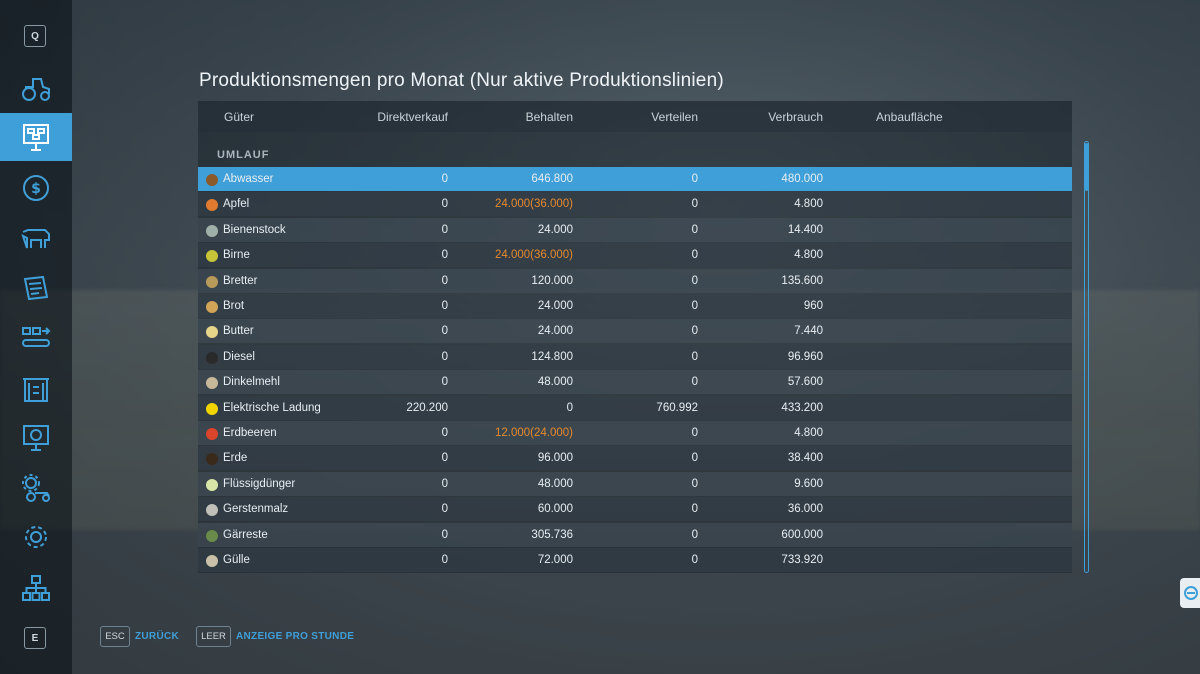  I want to click on table-row: Butter 0 24.000 0 7.440, so click(635, 331).